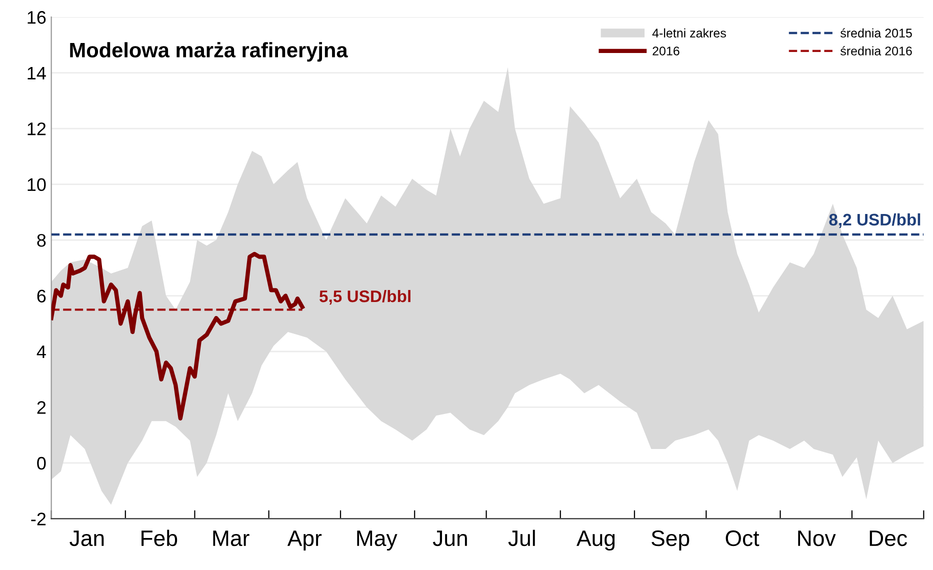  What do you see at coordinates (87, 538) in the screenshot?
I see `x-tick-label: Jan` at bounding box center [87, 538].